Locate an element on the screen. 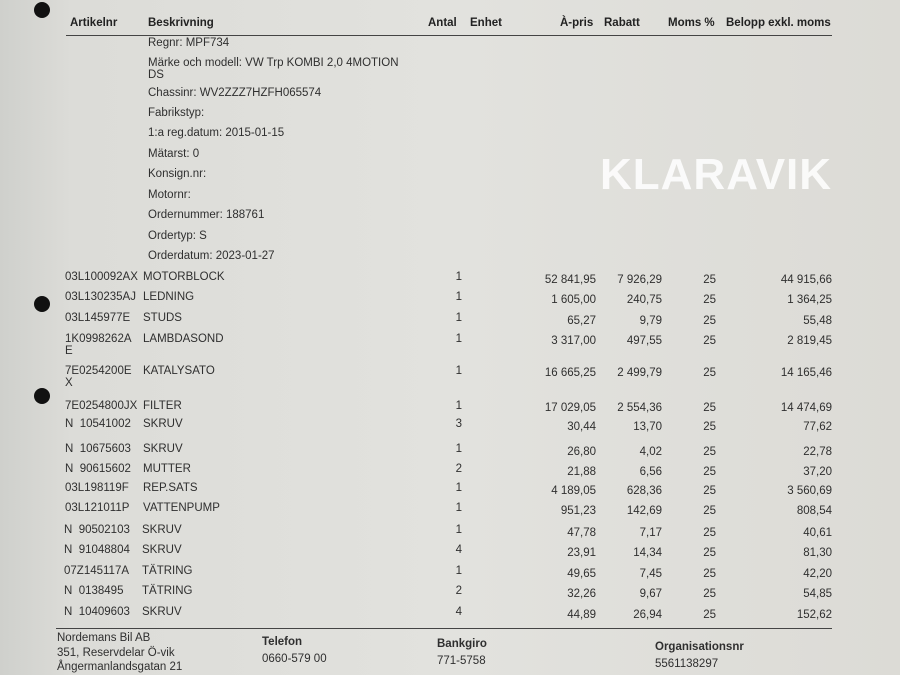  unit-price: 52 841,95 is located at coordinates (570, 280).